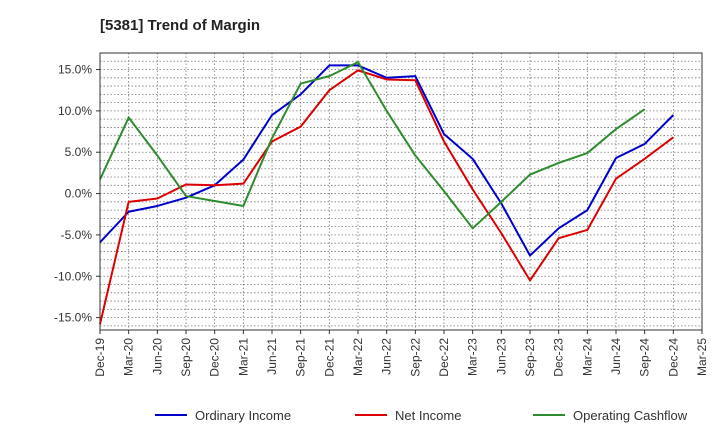 This screenshot has height=440, width=720. What do you see at coordinates (75, 111) in the screenshot?
I see `y-tick-label: 10.0%` at bounding box center [75, 111].